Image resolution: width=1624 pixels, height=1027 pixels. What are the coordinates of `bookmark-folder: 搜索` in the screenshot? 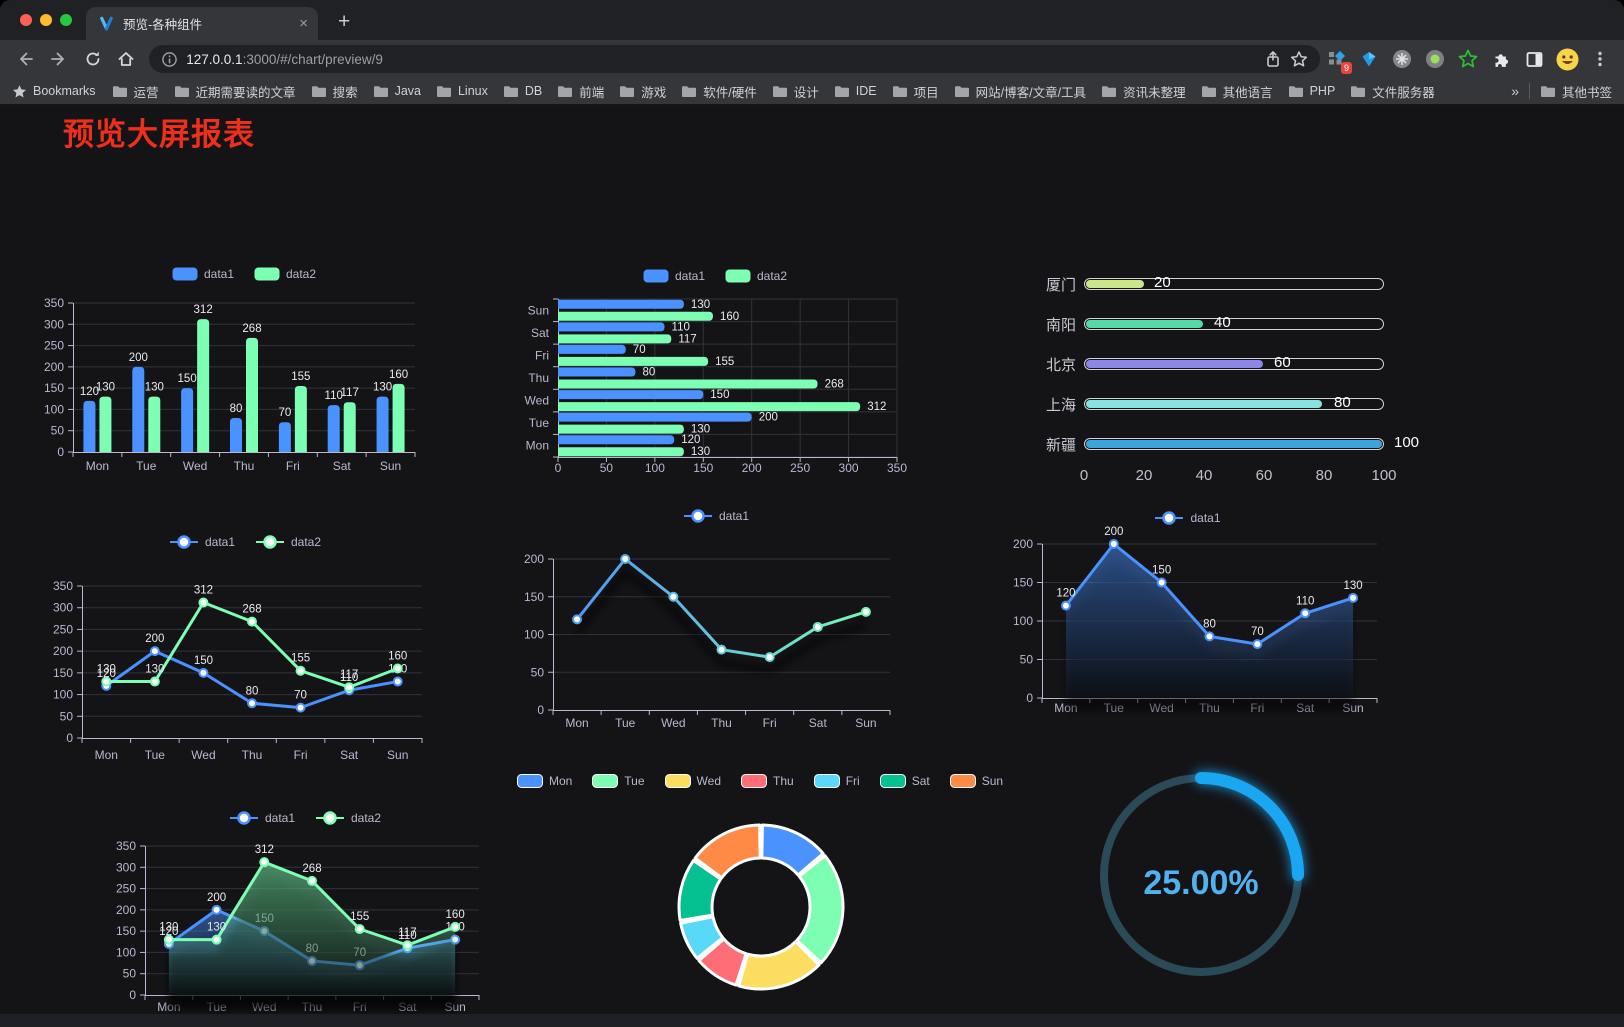 It's located at (334, 91).